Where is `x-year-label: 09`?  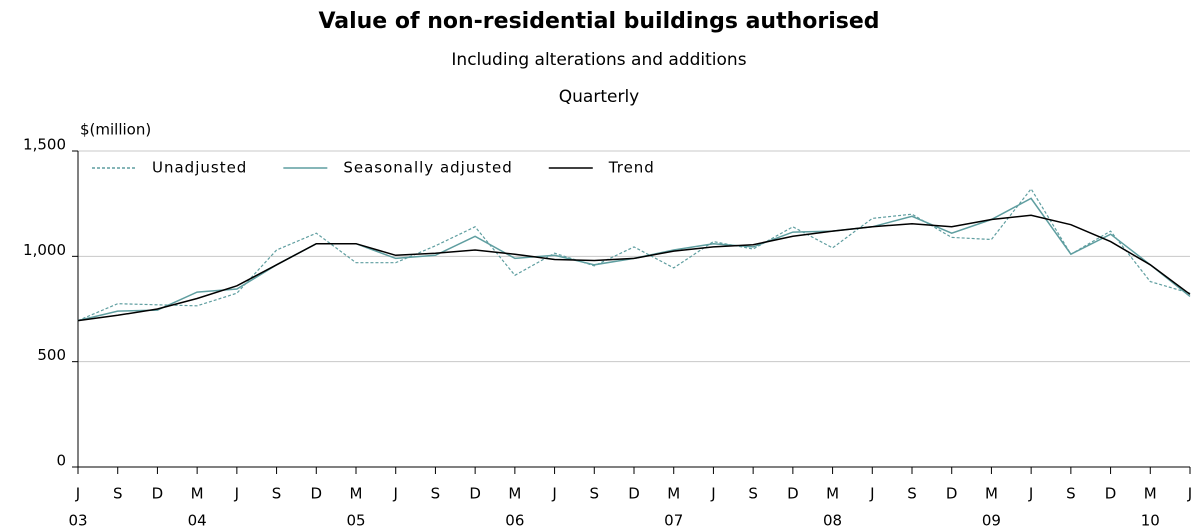
x-year-label: 09 is located at coordinates (991, 521).